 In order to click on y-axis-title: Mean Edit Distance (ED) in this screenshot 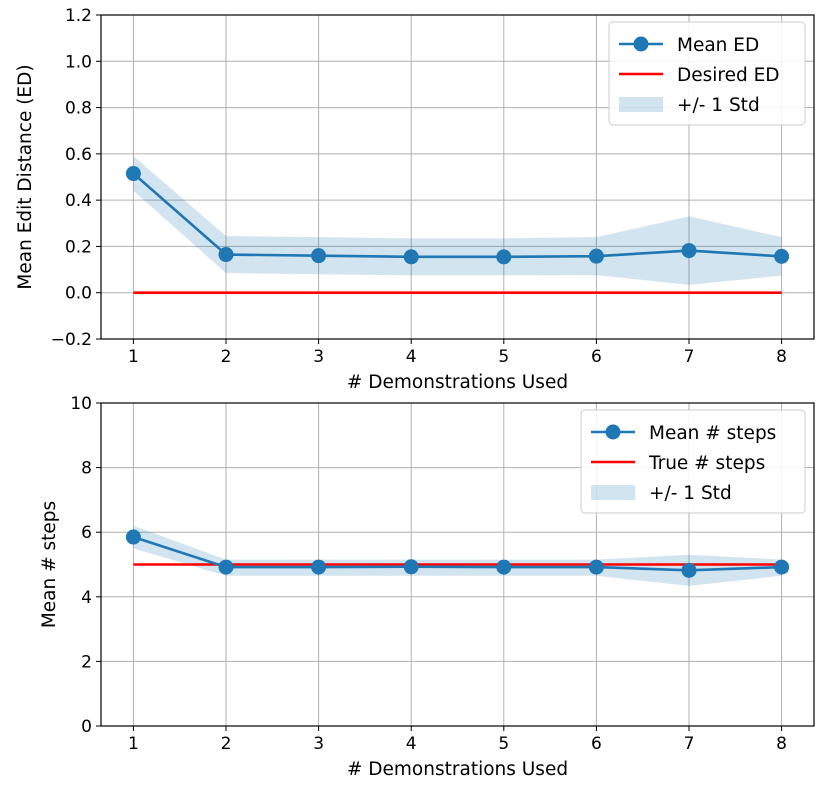, I will do `click(25, 176)`.